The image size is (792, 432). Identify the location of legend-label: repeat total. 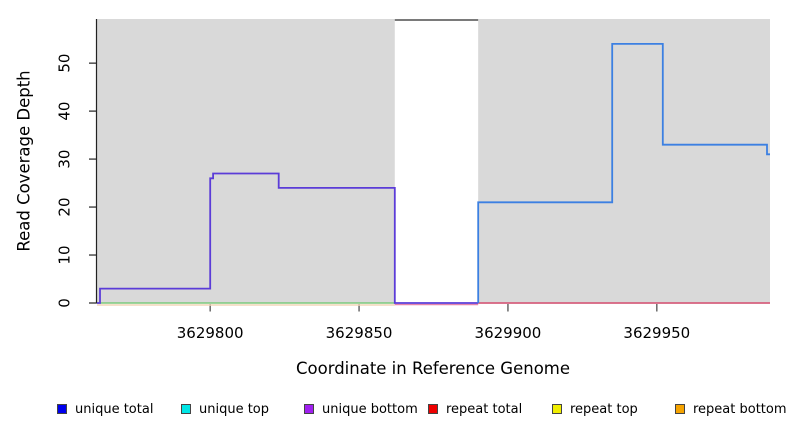
(484, 409).